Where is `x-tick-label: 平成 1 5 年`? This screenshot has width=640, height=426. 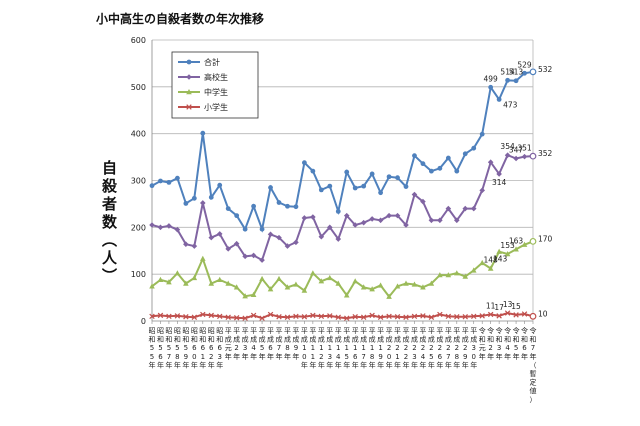 x-tick-label: 平成 1 5 年 is located at coordinates (346, 348).